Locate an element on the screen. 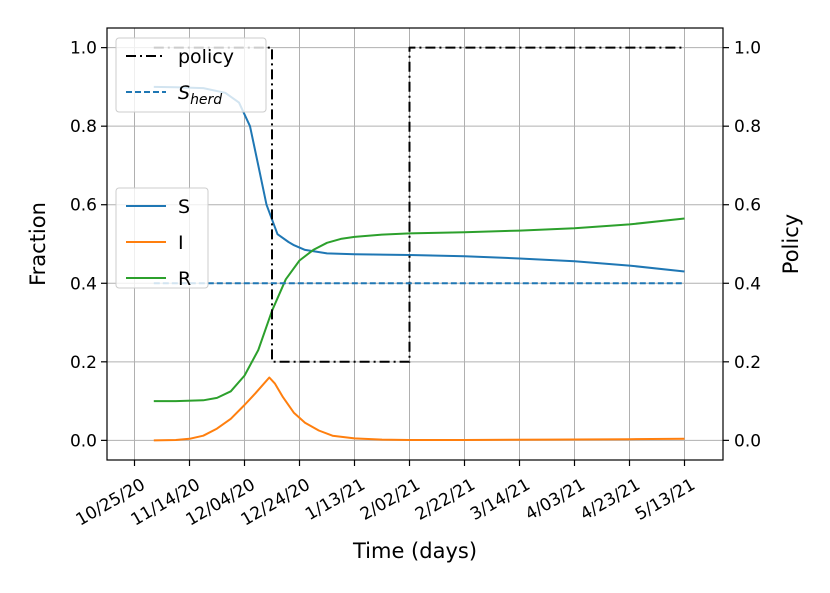 This screenshot has width=830, height=593. x-tick-label: 4/23/21 is located at coordinates (610, 500).